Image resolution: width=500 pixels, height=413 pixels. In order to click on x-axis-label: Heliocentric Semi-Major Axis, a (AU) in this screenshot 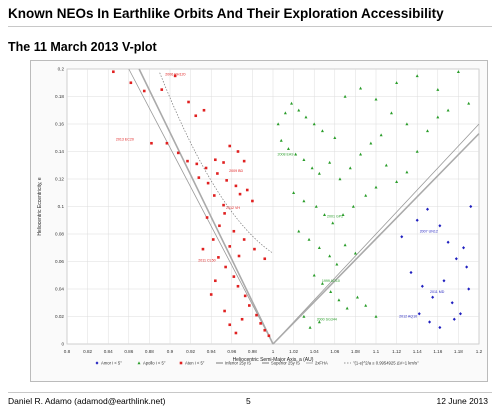, I will do `click(273, 360)`.